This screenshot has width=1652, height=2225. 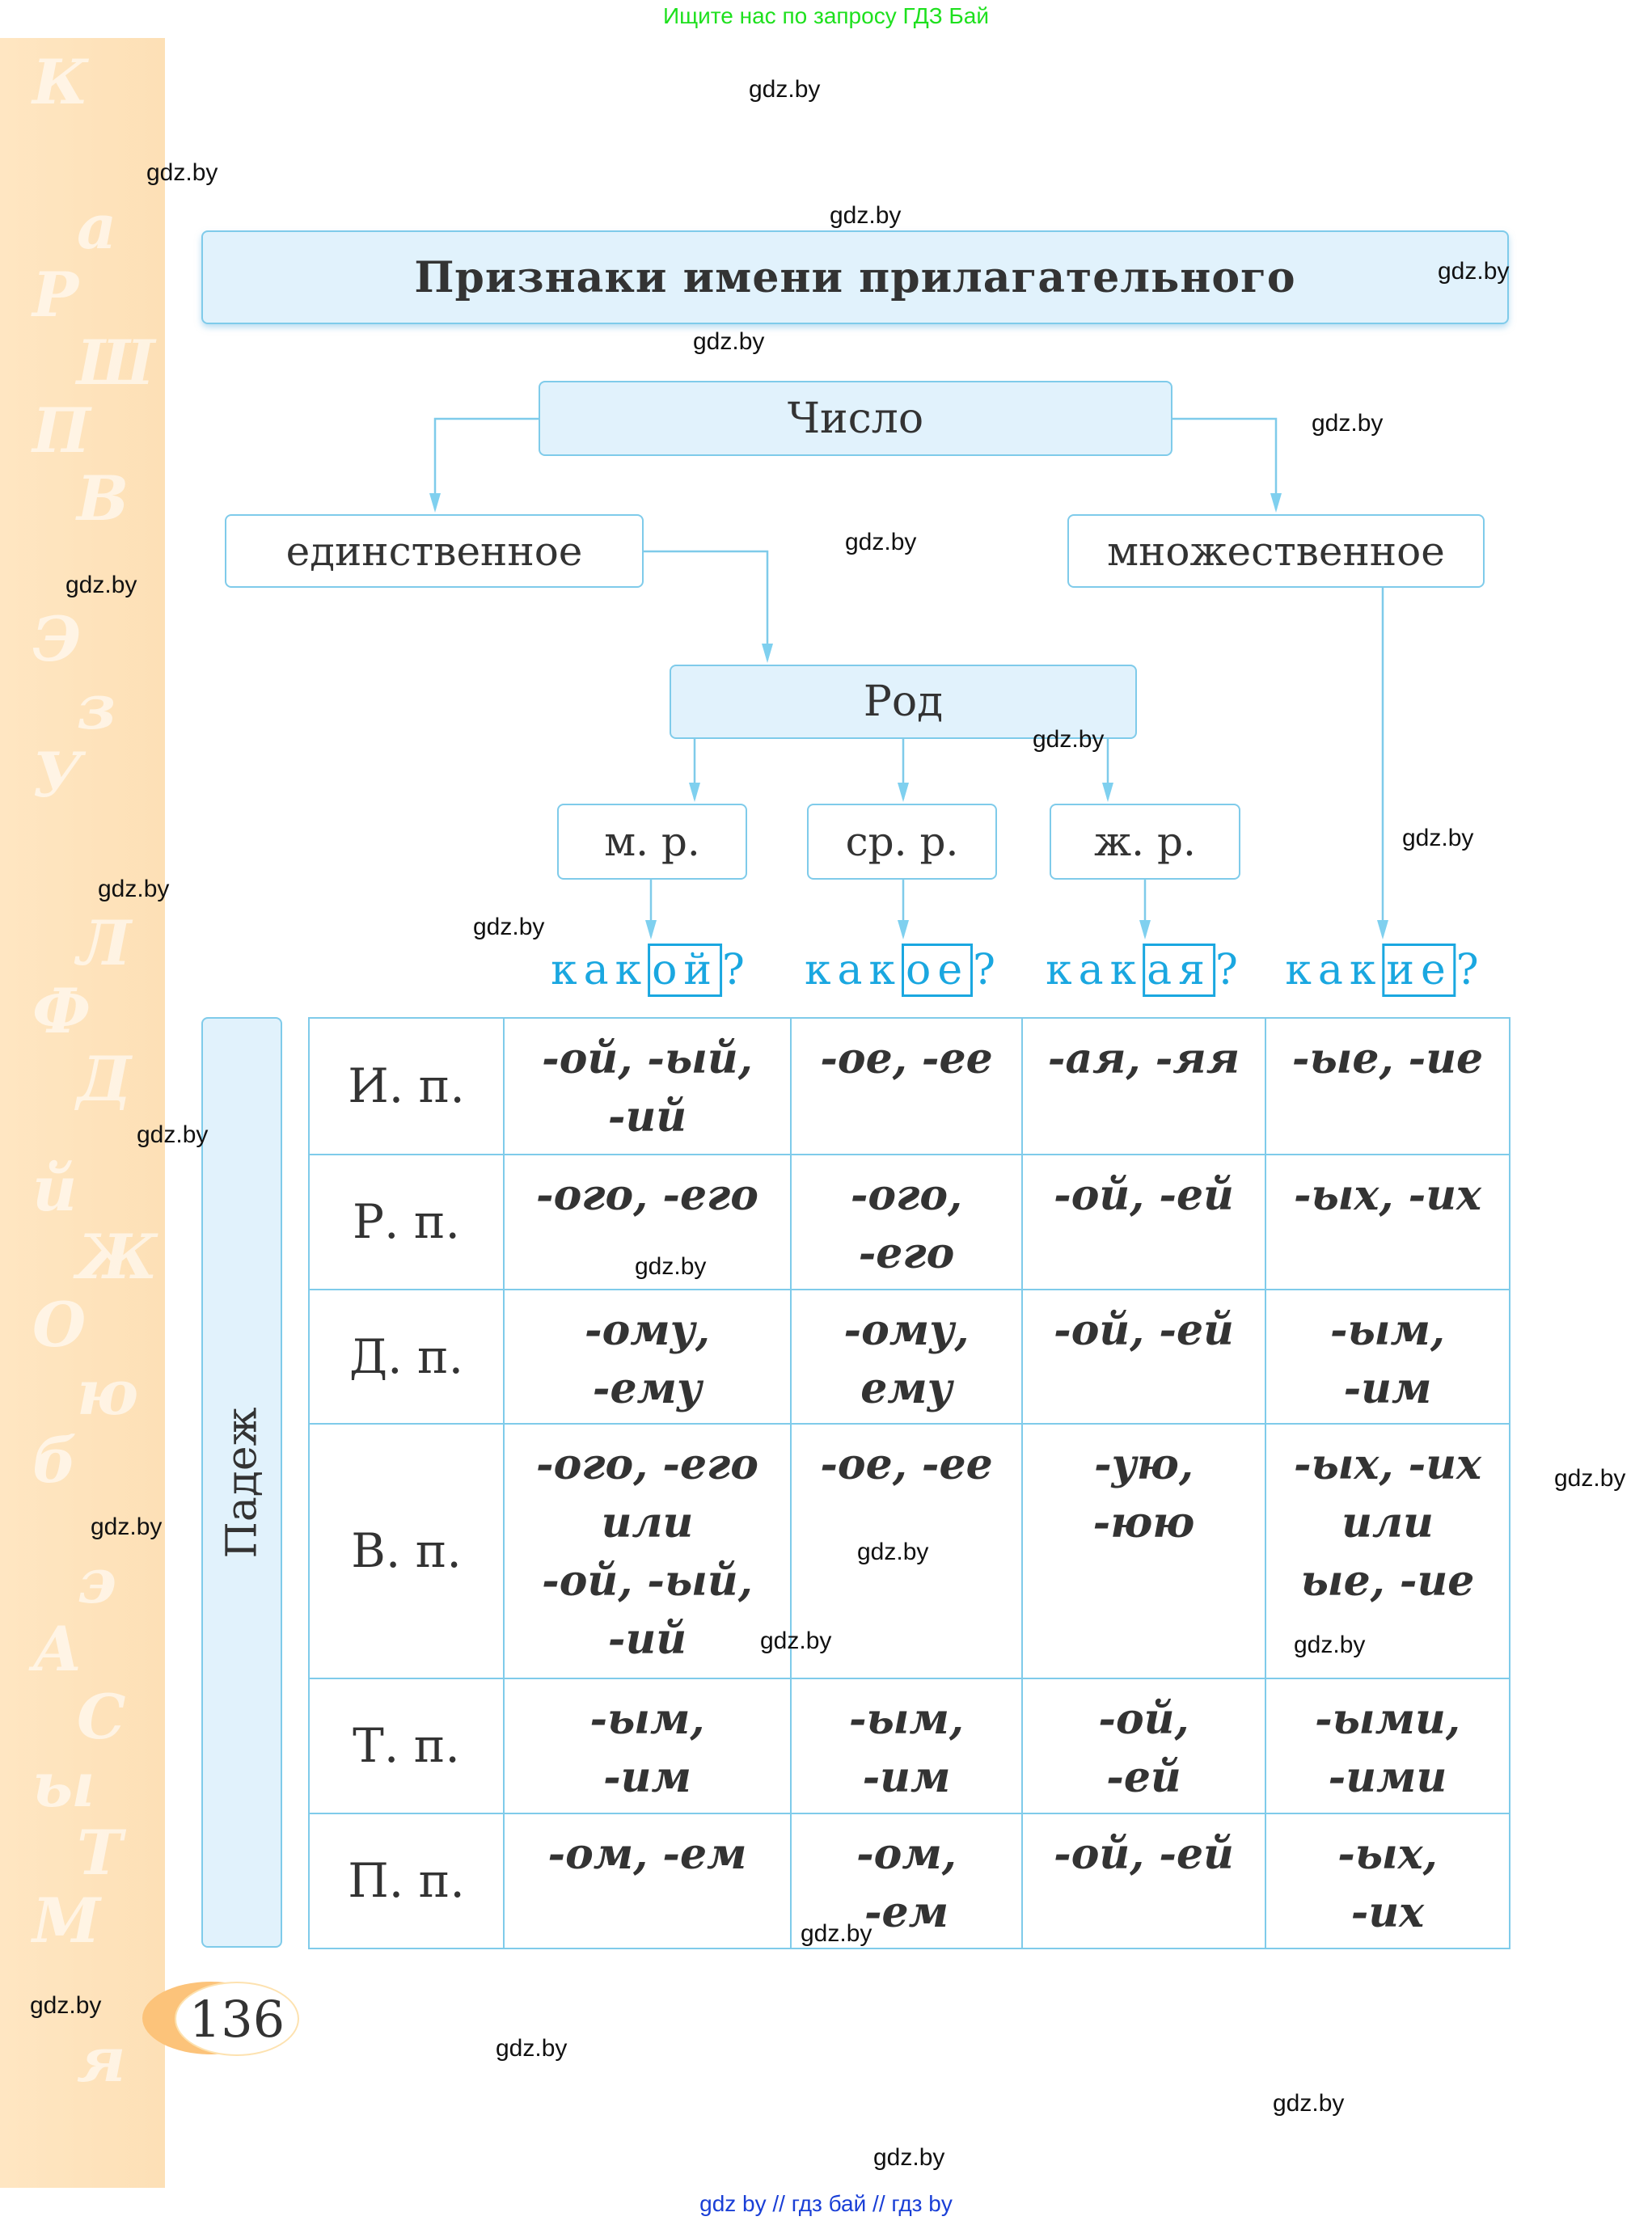 What do you see at coordinates (59, 1325) in the screenshot?
I see `sidebar-letter: О` at bounding box center [59, 1325].